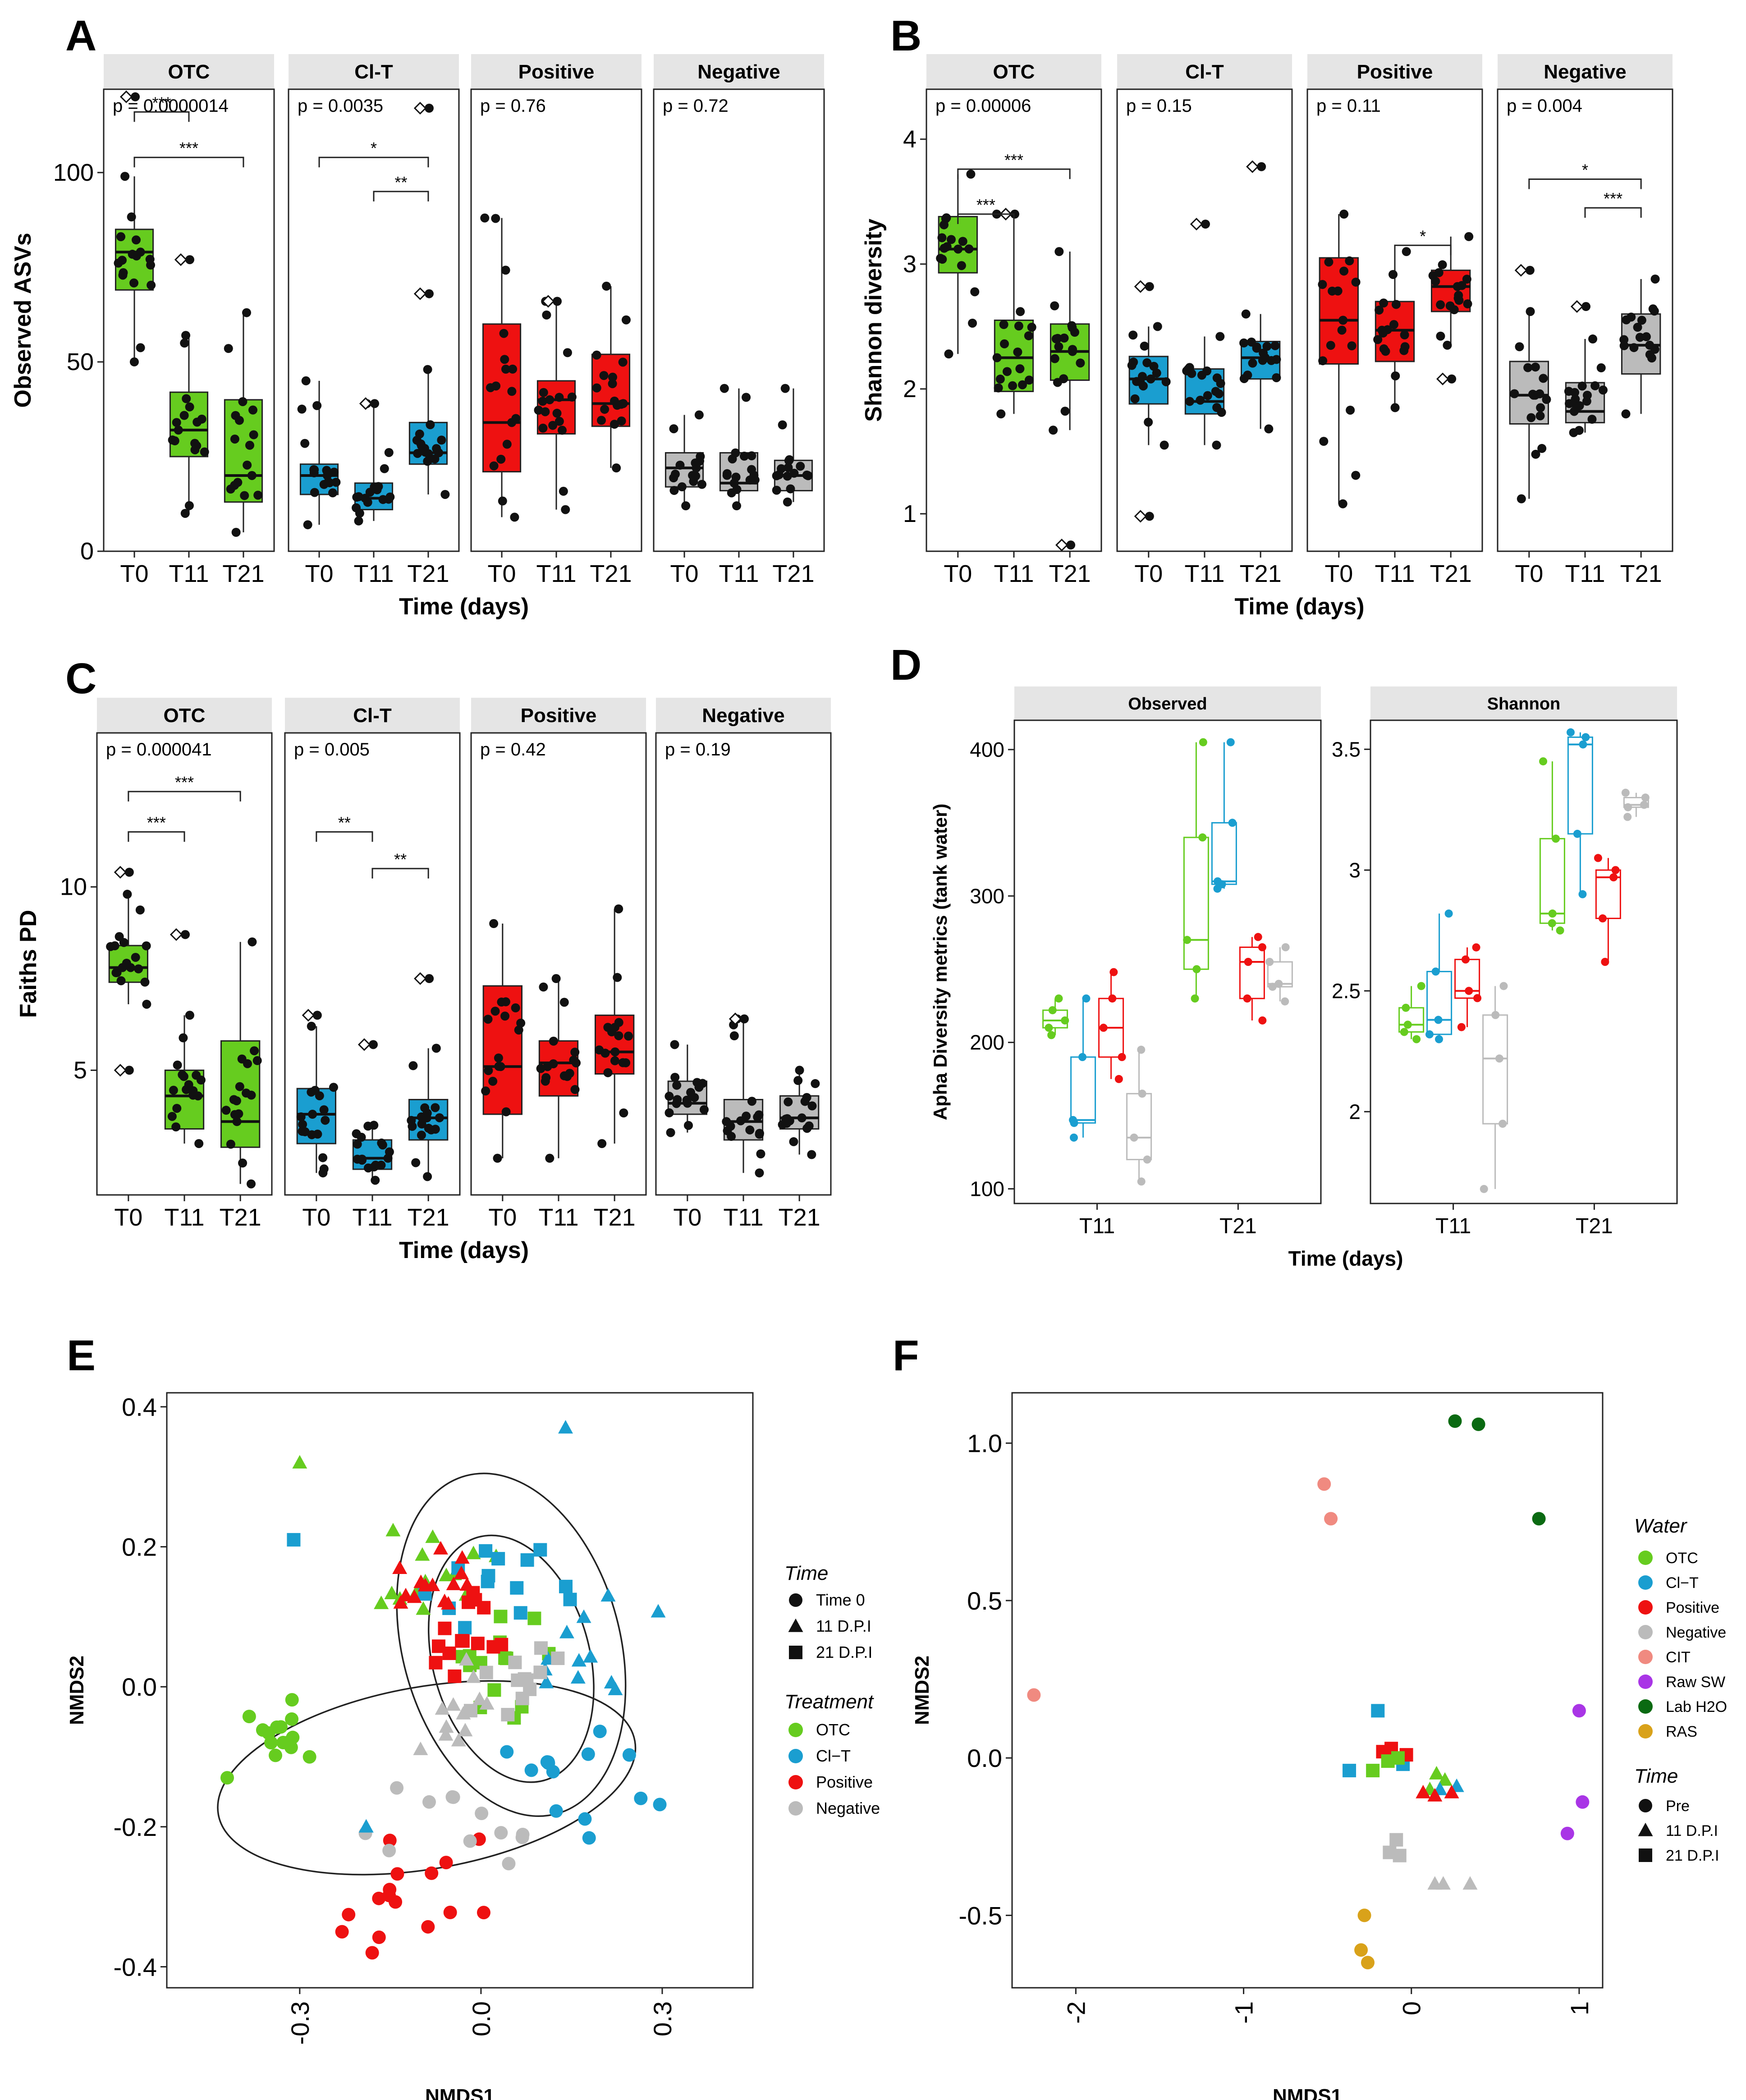 This screenshot has height=2100, width=1746. I want to click on facet-strip, so click(374, 71).